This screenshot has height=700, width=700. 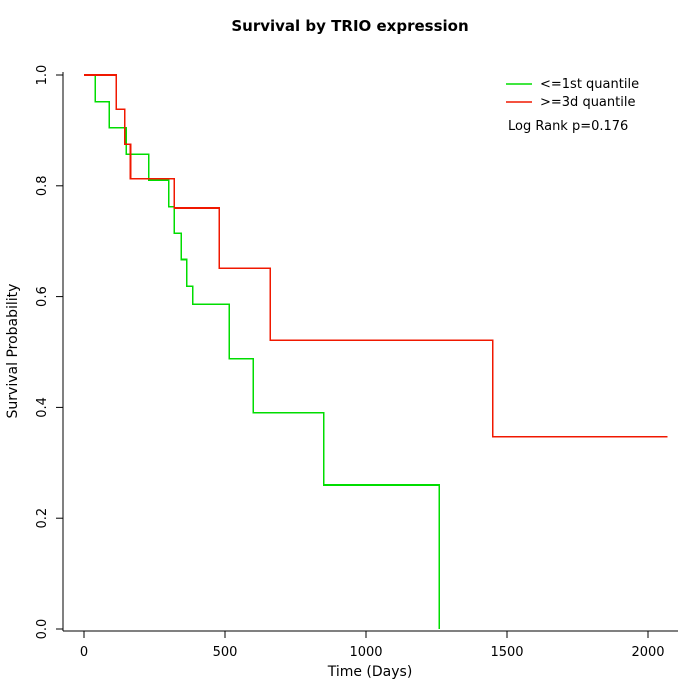 What do you see at coordinates (42, 629) in the screenshot?
I see `y-tick-label: 0.0` at bounding box center [42, 629].